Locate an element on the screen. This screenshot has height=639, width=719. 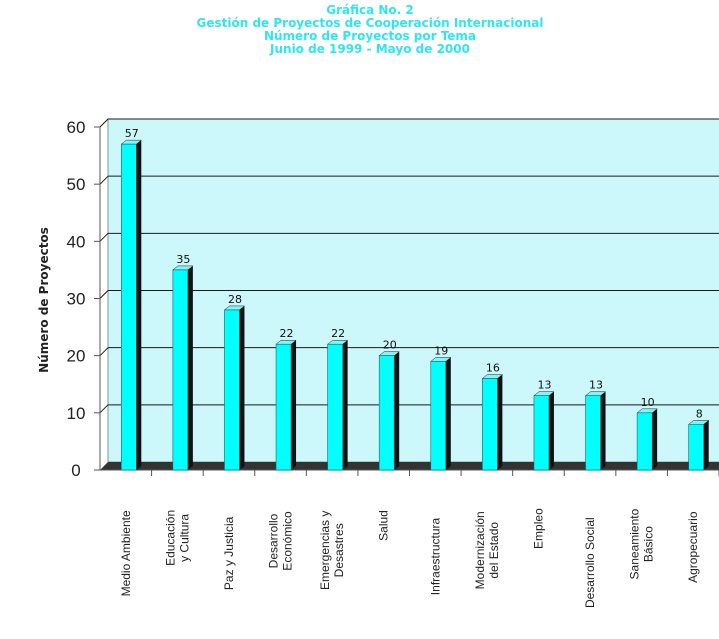
title-line-3: Número de Proyectos por Tema is located at coordinates (370, 36).